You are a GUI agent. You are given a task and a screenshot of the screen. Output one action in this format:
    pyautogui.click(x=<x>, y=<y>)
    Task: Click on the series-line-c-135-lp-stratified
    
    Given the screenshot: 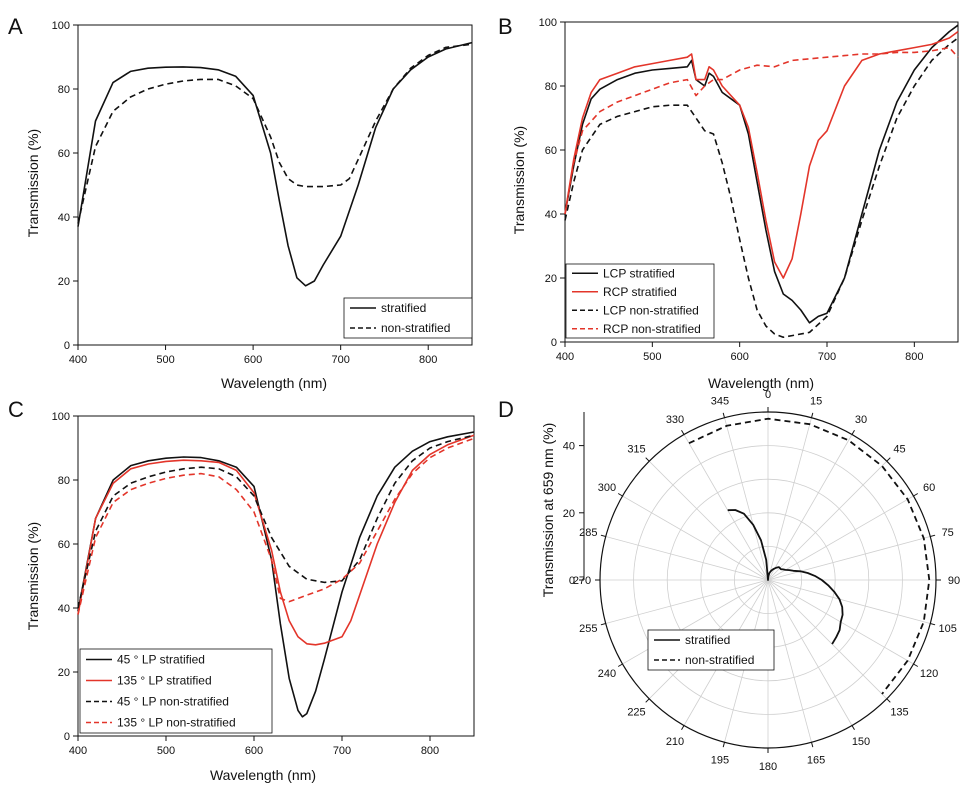 What is the action you would take?
    pyautogui.click(x=276, y=540)
    